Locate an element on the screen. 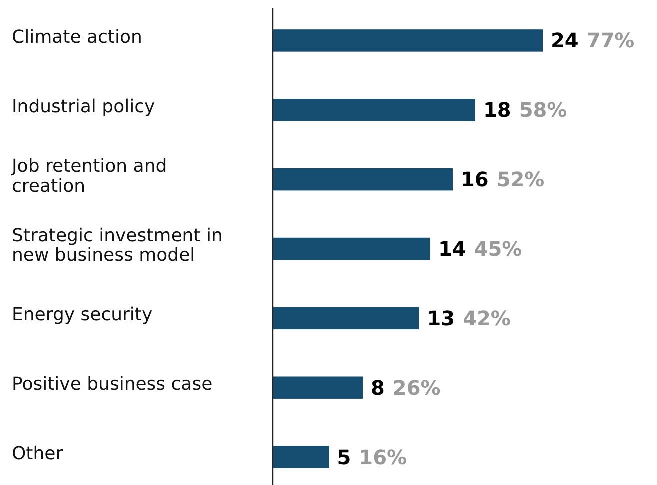 The image size is (657, 485). data-label: 24 is located at coordinates (565, 40).